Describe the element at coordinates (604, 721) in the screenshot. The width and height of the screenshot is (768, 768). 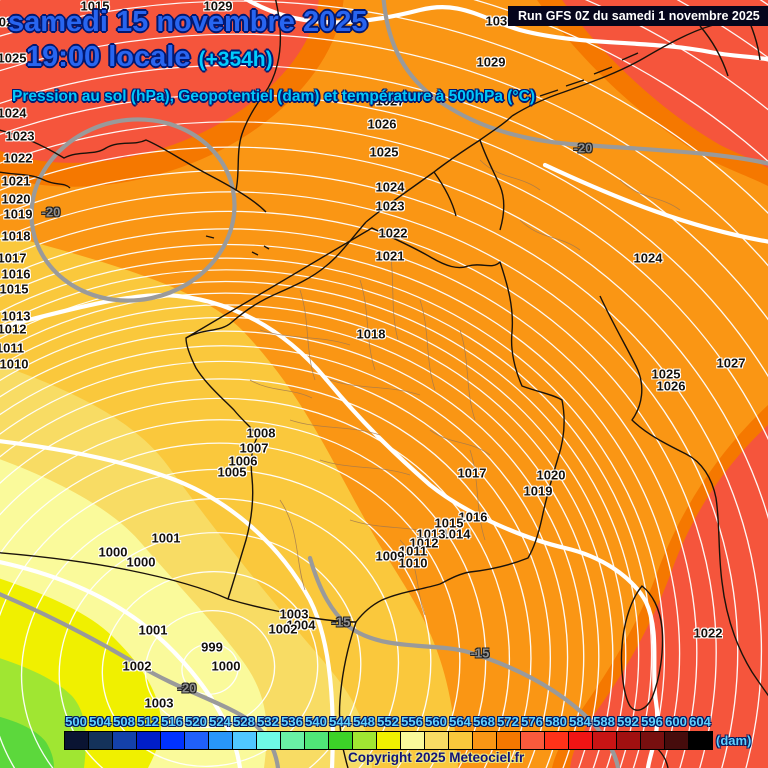
I see `scale-value: 588` at that location.